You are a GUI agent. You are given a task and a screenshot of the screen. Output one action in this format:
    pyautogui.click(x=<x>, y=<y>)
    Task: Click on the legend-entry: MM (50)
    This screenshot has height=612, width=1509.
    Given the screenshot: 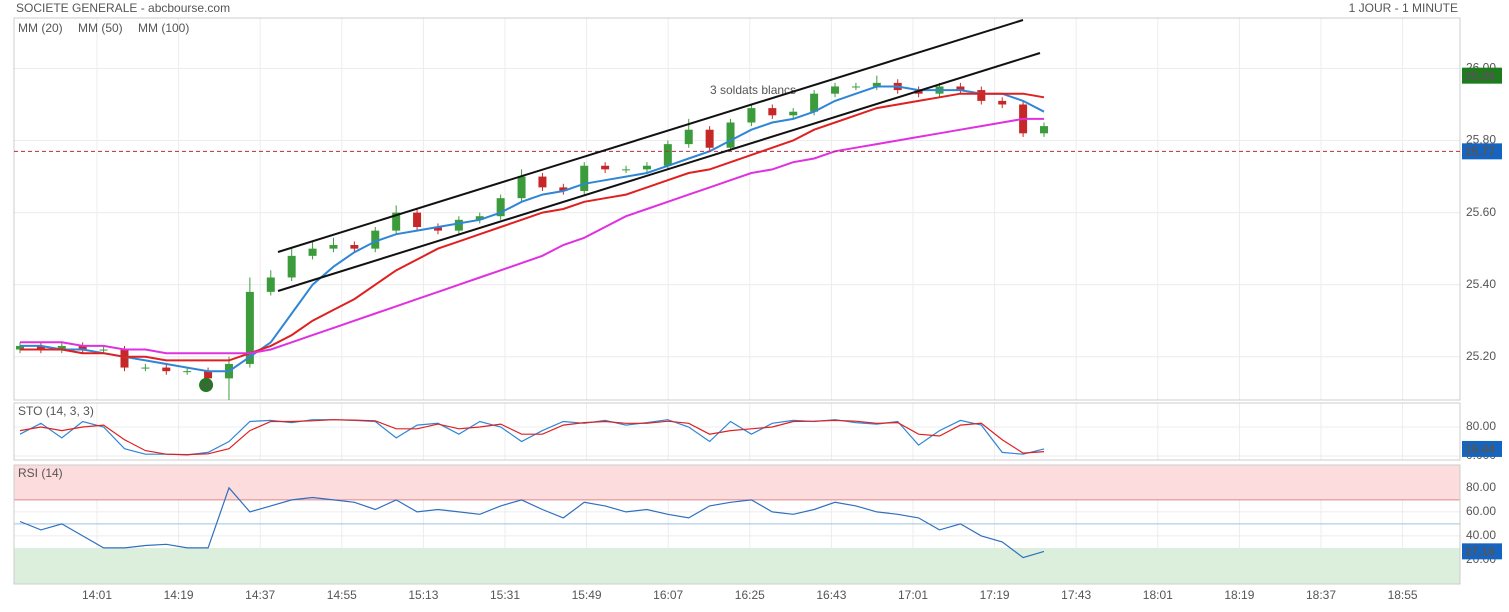 What is the action you would take?
    pyautogui.click(x=100, y=28)
    